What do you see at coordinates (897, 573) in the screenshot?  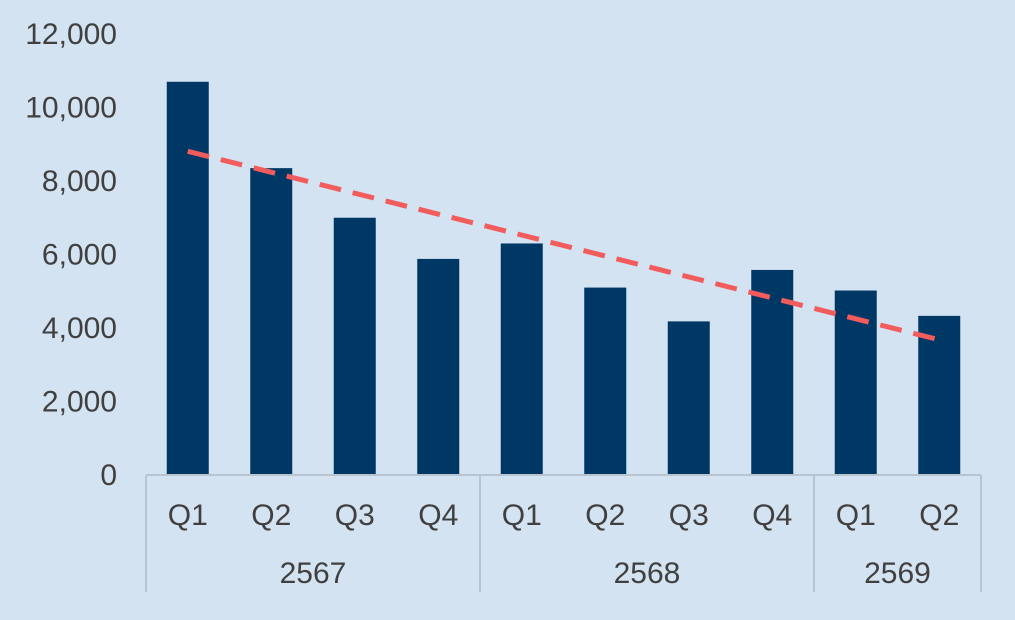 I see `x-group-label: 2569` at bounding box center [897, 573].